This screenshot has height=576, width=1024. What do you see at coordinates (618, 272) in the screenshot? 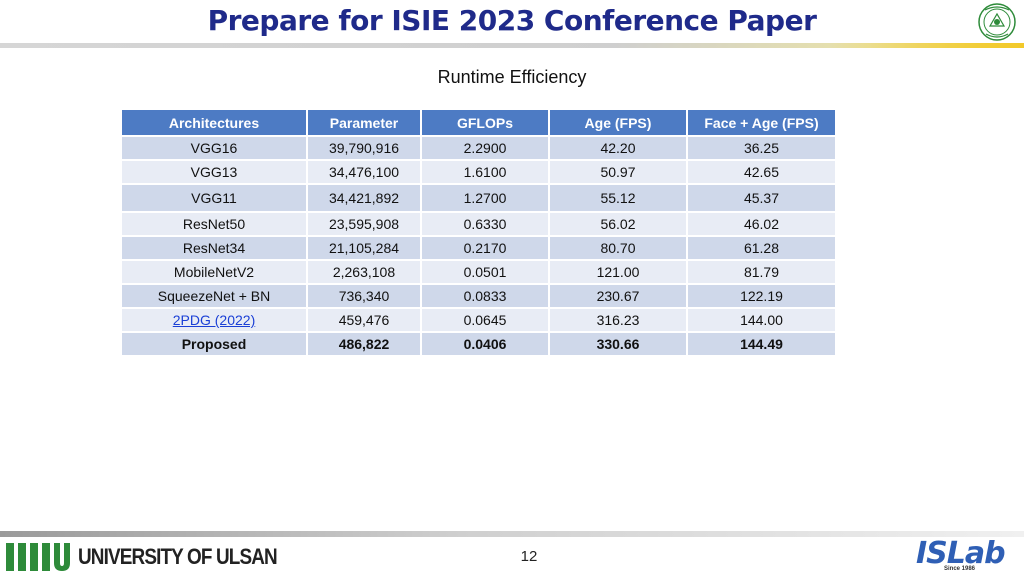
I see `cell-age-fps: 121.00` at bounding box center [618, 272].